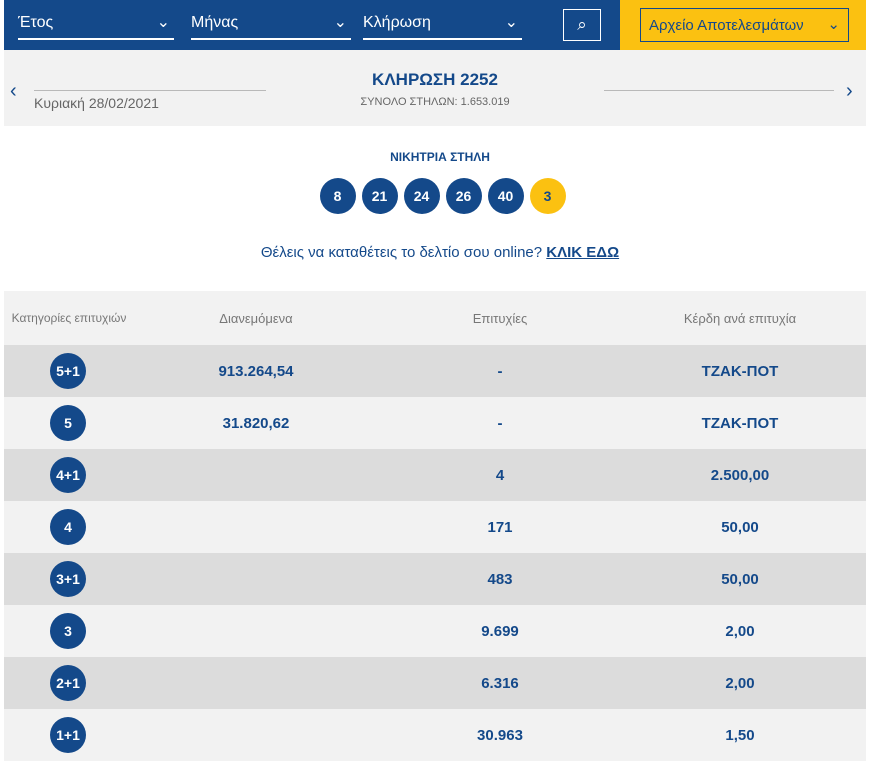  What do you see at coordinates (500, 631) in the screenshot?
I see `winners-cell: 9.699` at bounding box center [500, 631].